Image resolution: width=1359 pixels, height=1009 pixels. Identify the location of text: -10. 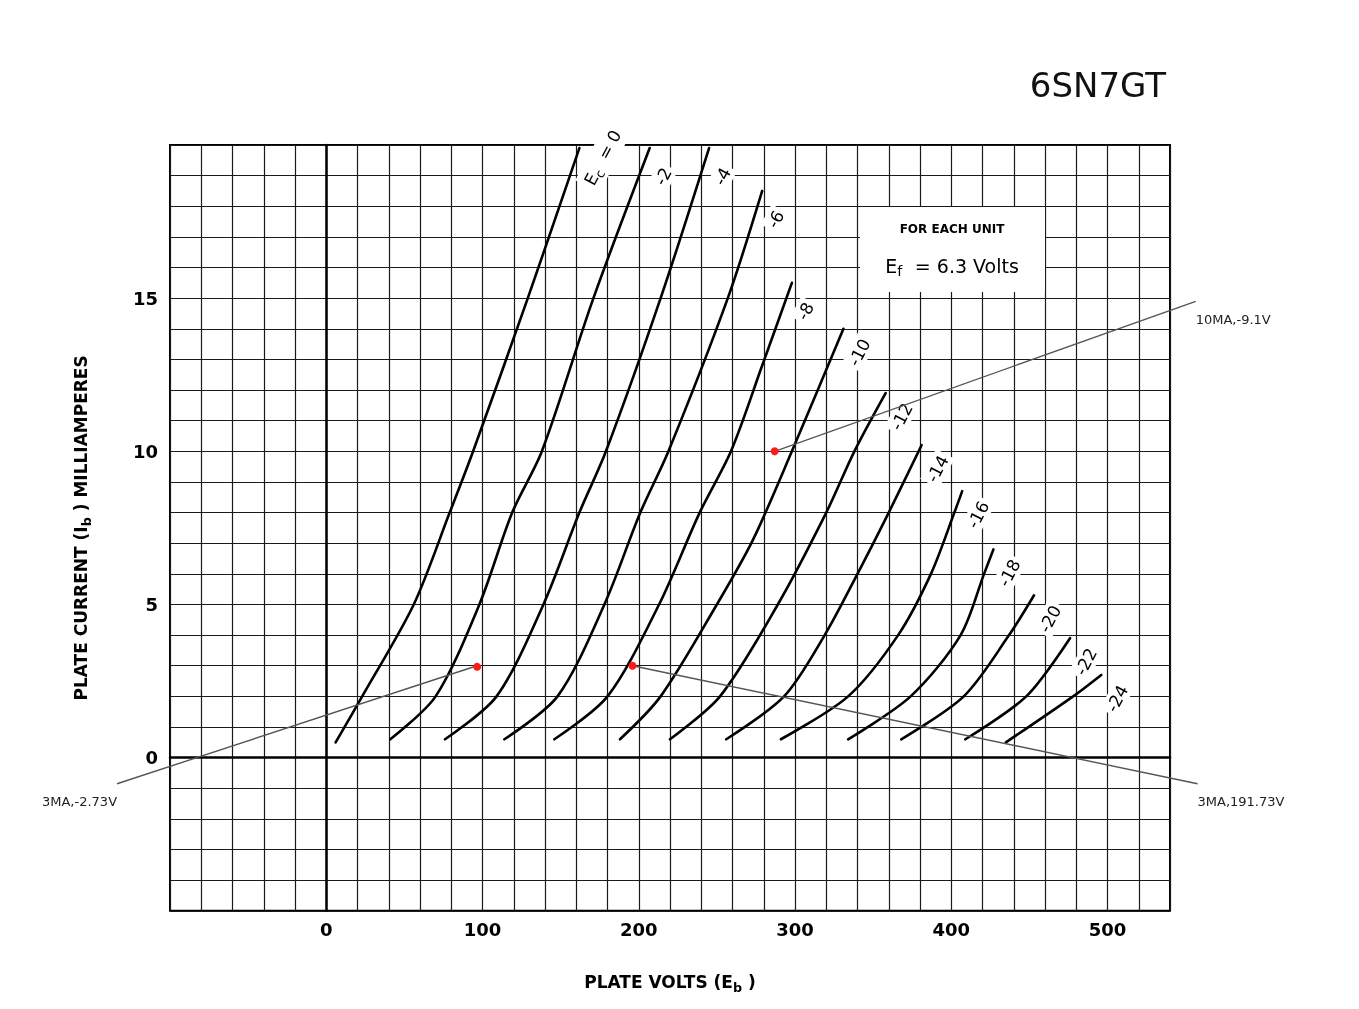
(859, 352).